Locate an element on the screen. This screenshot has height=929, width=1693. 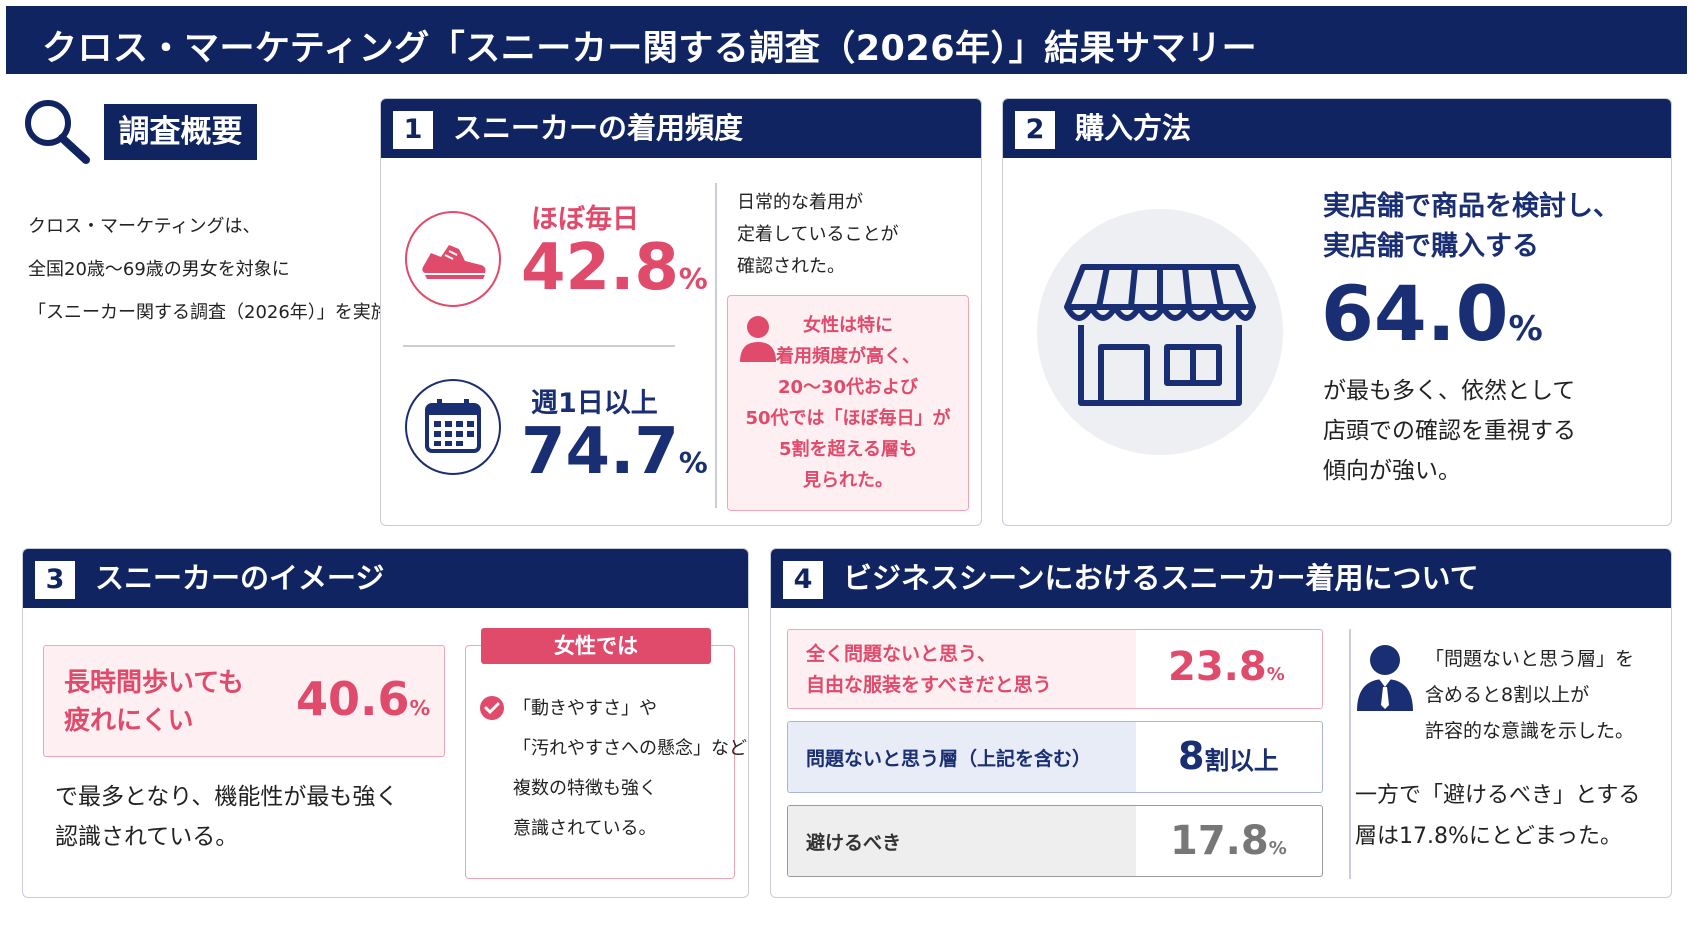
frequency-note: 日常的な着用が 定着していることが 確認された。 is located at coordinates (818, 234).